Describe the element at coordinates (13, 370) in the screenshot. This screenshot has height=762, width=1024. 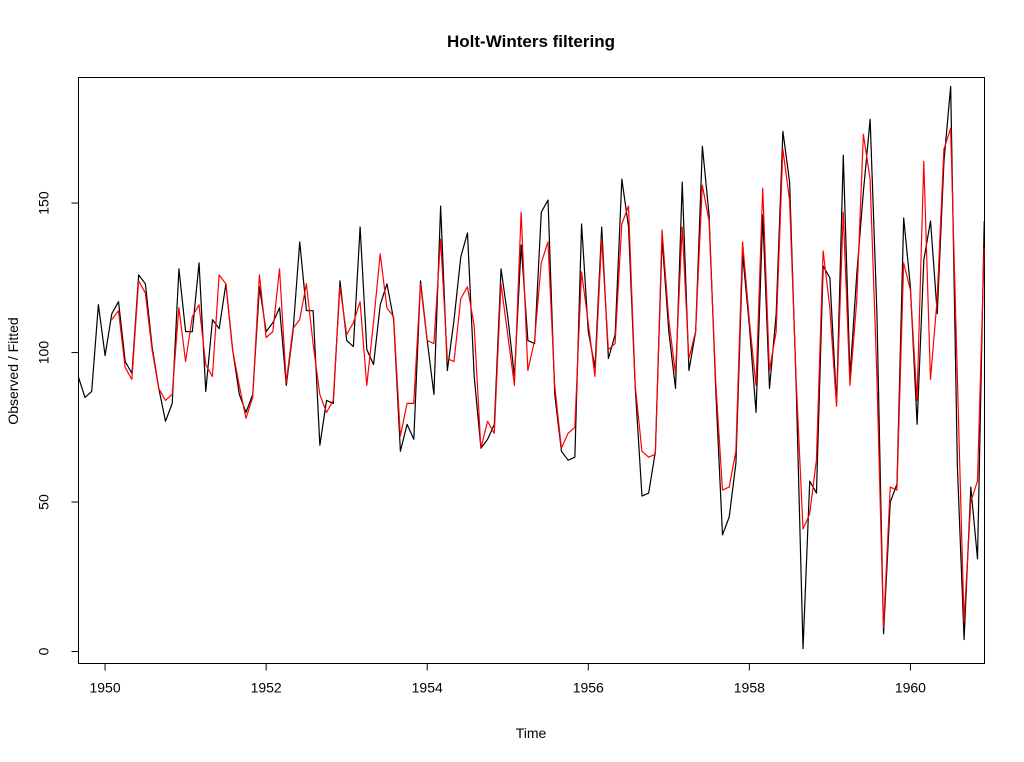
I see `y-axis-label: Observed / Fitted` at that location.